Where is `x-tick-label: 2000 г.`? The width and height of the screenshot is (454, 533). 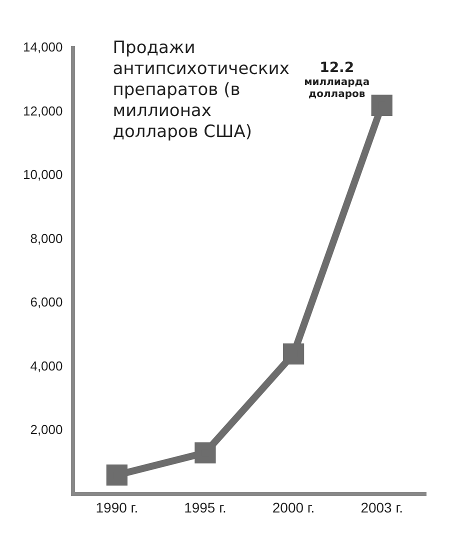
x-tick-label: 2000 г. is located at coordinates (293, 507).